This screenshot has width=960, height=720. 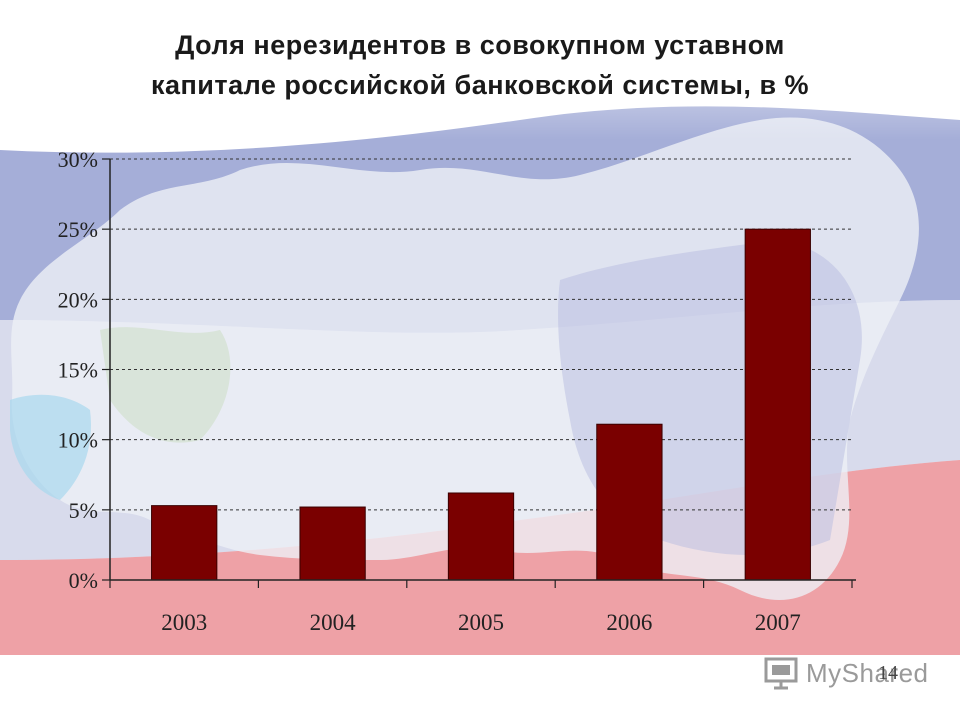 I want to click on bar-2003, so click(x=184, y=543).